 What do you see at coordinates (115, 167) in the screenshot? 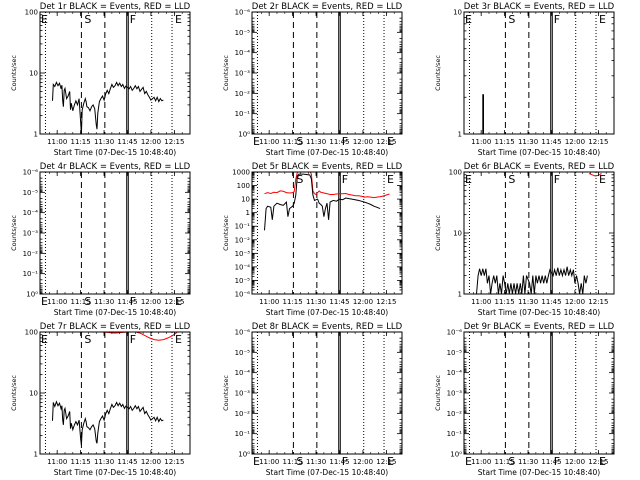
I see `panel-title: Det 4r BLACK = Events, RED = LLD` at bounding box center [115, 167].